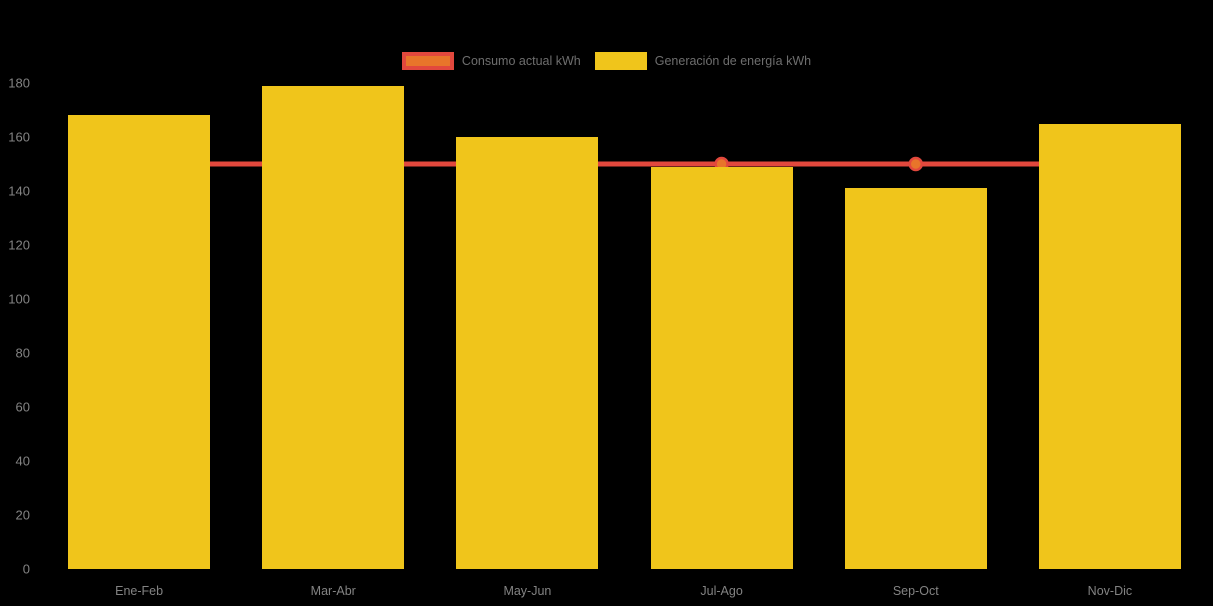 This screenshot has width=1213, height=606. Describe the element at coordinates (26, 569) in the screenshot. I see `y-tick-label: 0` at that location.